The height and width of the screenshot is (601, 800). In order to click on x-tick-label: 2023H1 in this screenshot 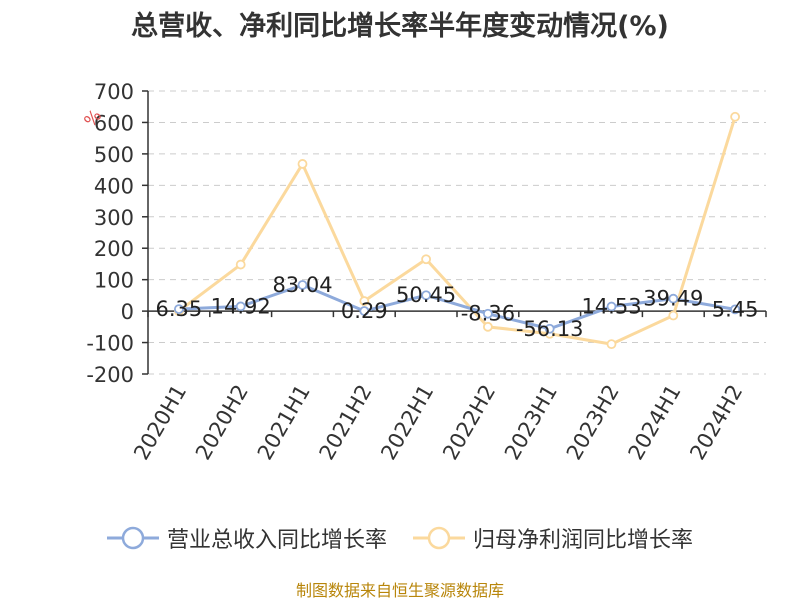, I will do `click(531, 423)`.